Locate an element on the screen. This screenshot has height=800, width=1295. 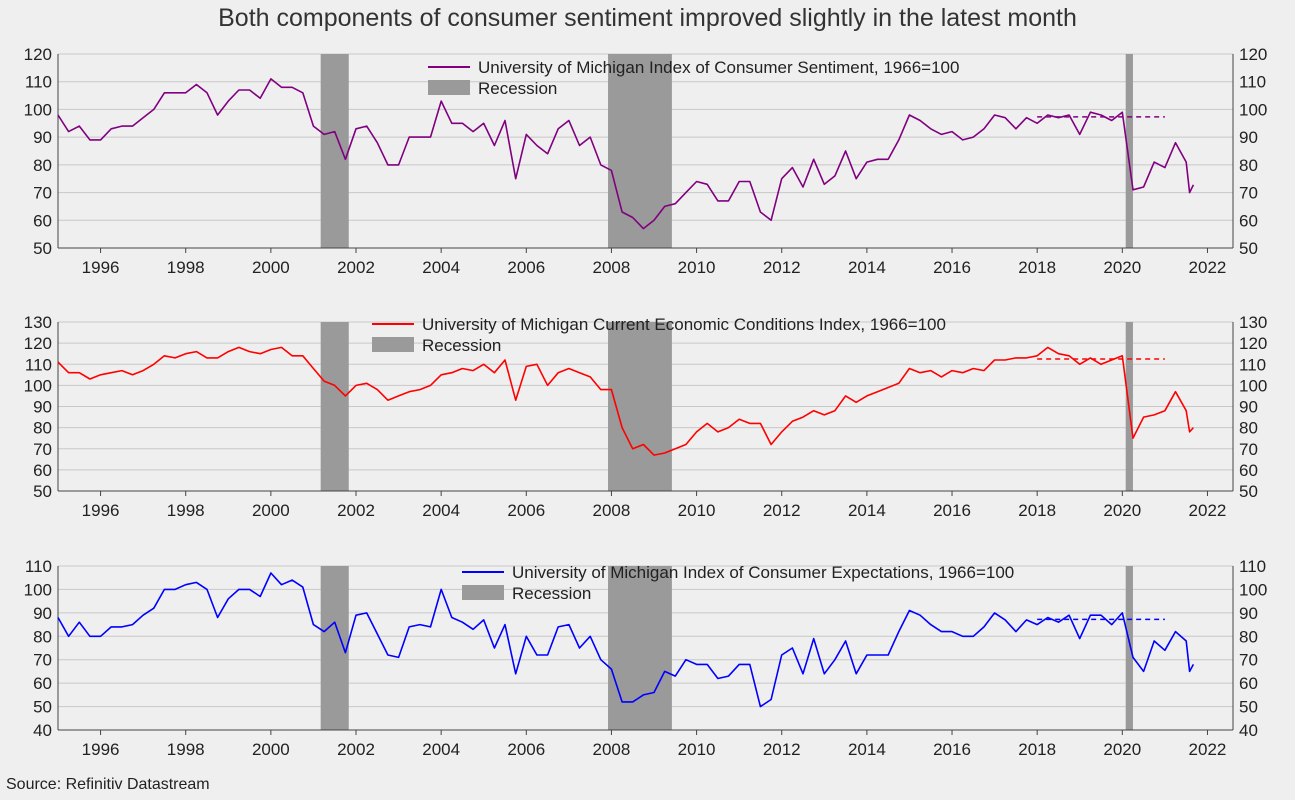
y-tick-label-right: 130 is located at coordinates (1253, 322).